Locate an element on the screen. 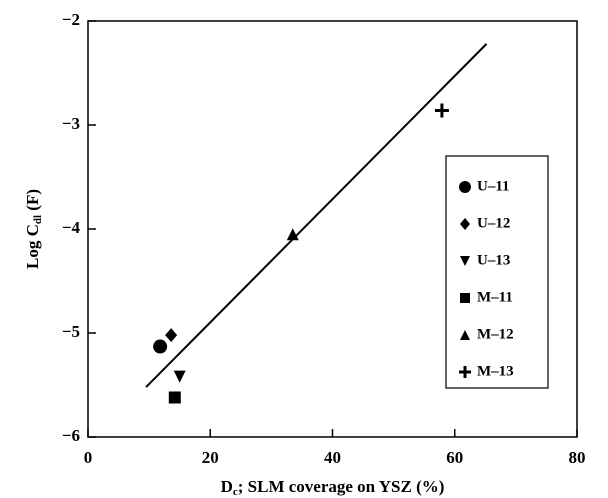 Image resolution: width=608 pixels, height=498 pixels. y-tick-label: −2 is located at coordinates (71, 19).